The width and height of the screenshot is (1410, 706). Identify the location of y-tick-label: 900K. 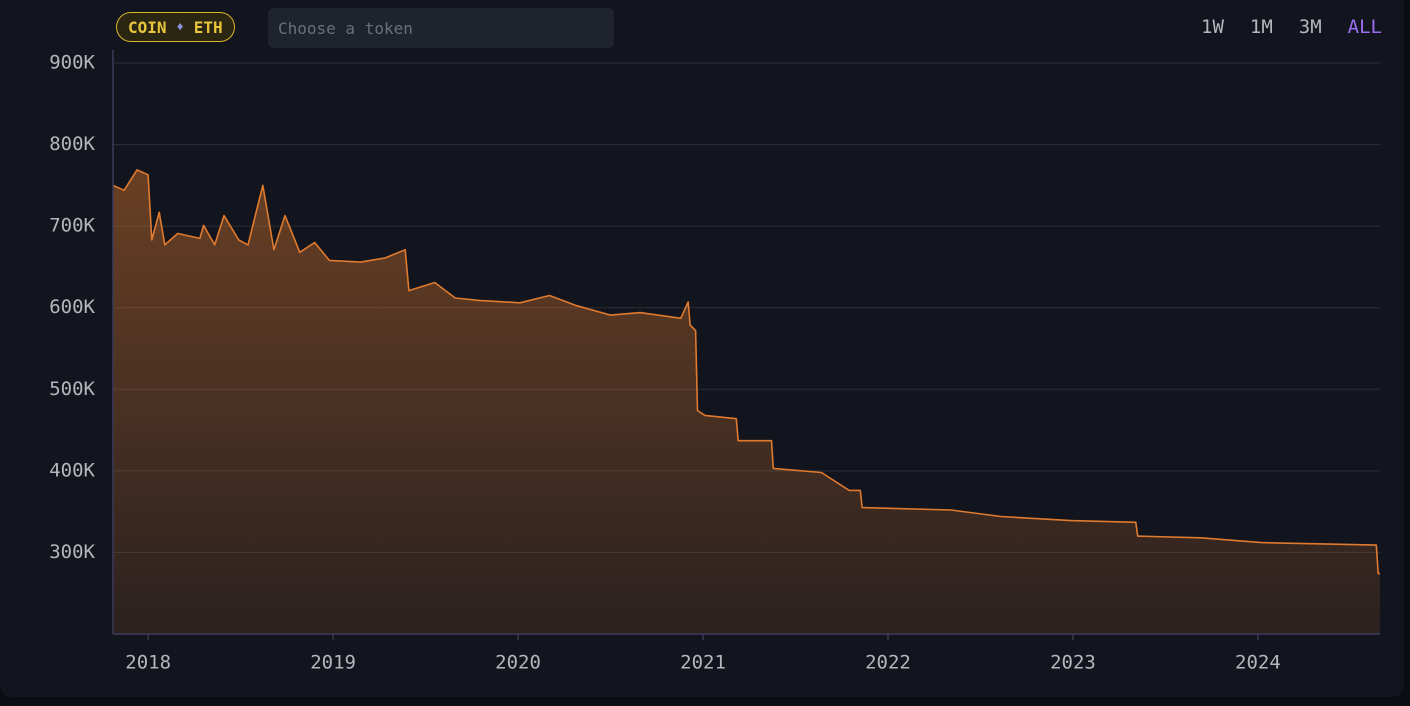
(72, 63).